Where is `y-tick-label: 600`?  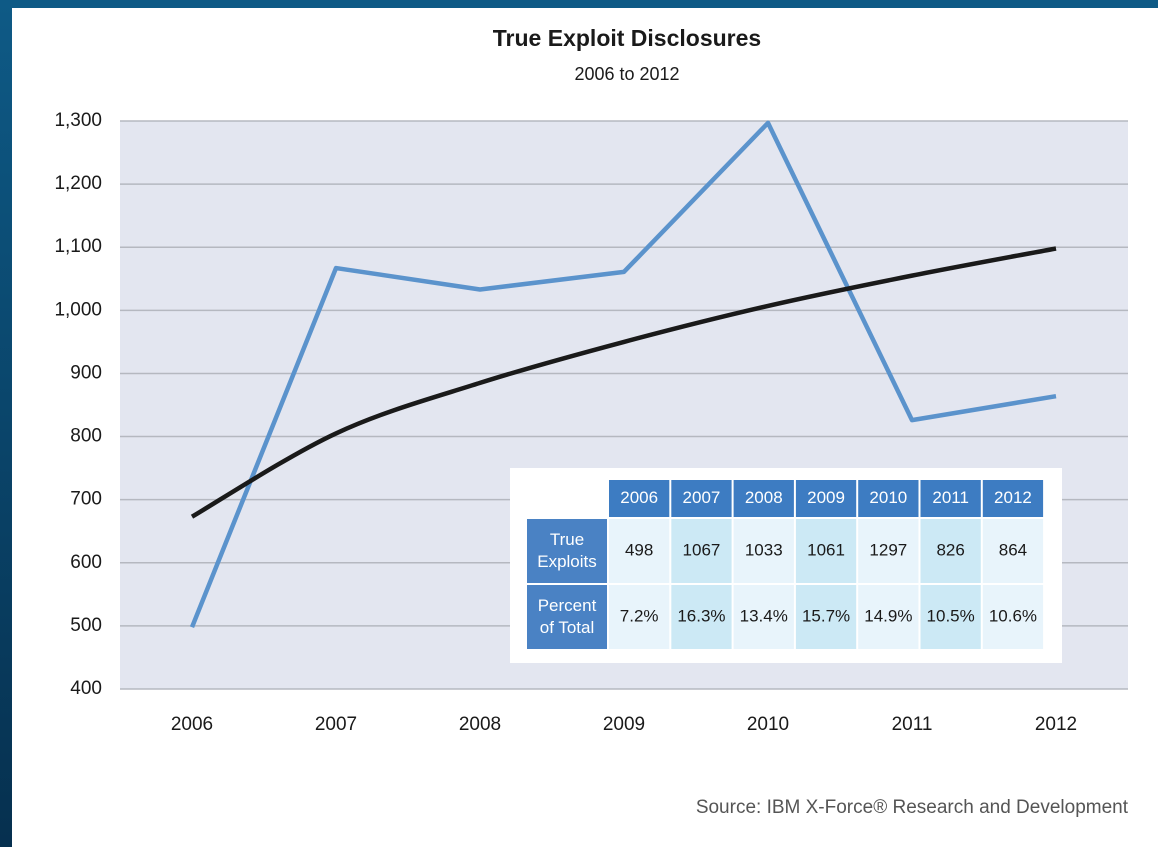
y-tick-label: 600 is located at coordinates (86, 562).